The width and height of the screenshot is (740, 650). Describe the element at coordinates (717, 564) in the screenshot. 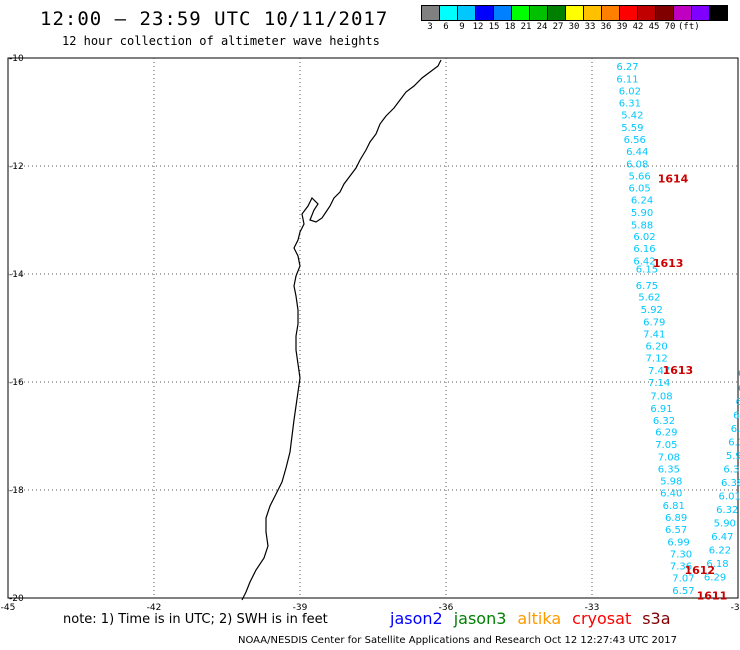

I see `wave-height-label: 6.18` at that location.